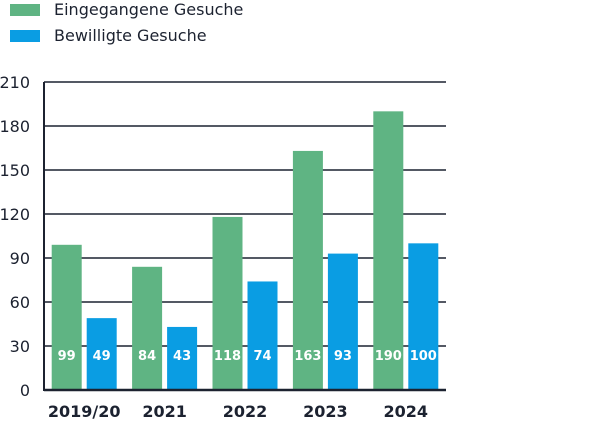 This screenshot has height=430, width=600. Describe the element at coordinates (25, 390) in the screenshot. I see `y-tick-label-0: 0` at that location.